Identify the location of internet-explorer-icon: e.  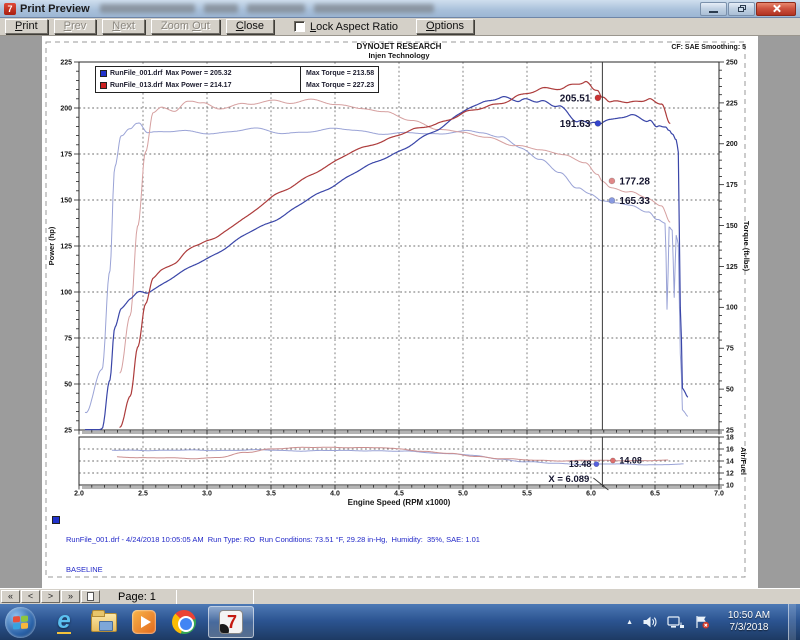
(64, 620).